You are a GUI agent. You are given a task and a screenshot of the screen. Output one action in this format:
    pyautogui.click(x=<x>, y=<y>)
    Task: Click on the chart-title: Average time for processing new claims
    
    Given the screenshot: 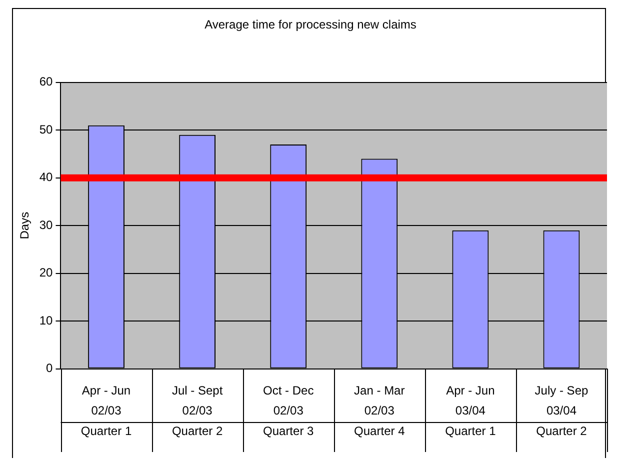 What is the action you would take?
    pyautogui.click(x=310, y=25)
    